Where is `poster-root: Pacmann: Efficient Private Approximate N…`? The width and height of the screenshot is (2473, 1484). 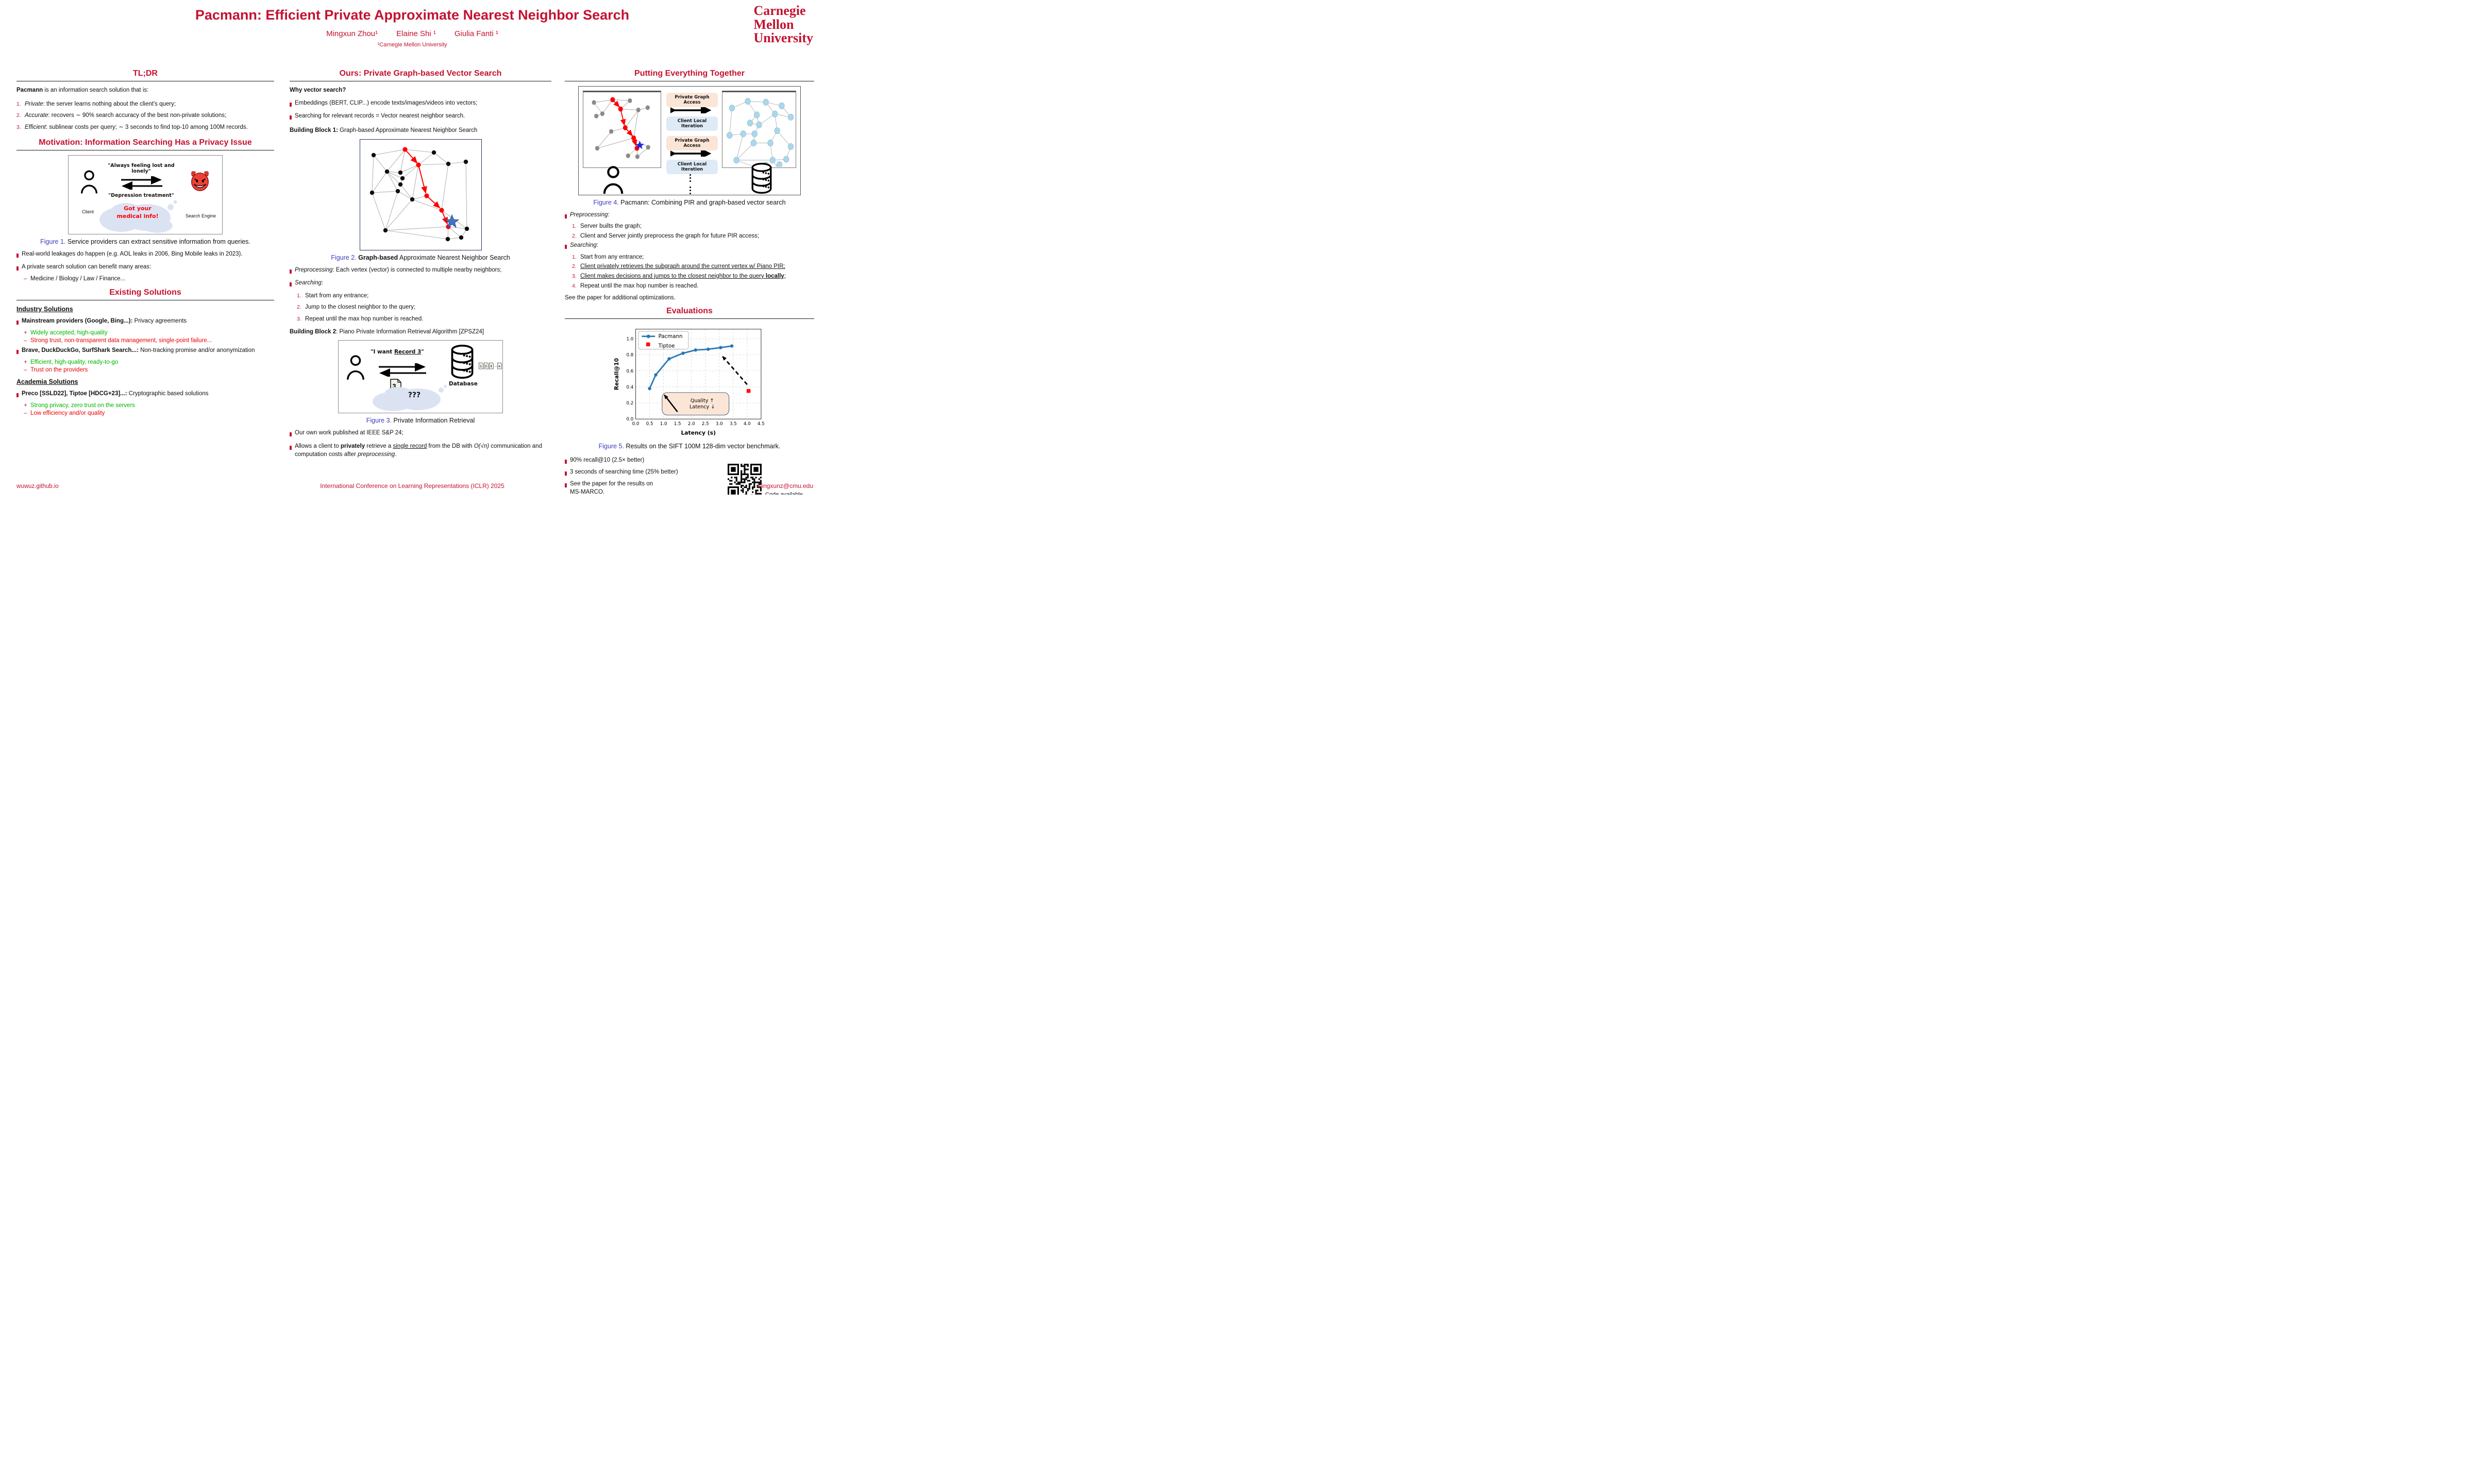
poster-root: Pacmann: Efficient Private Approximate N… is located at coordinates (412, 247).